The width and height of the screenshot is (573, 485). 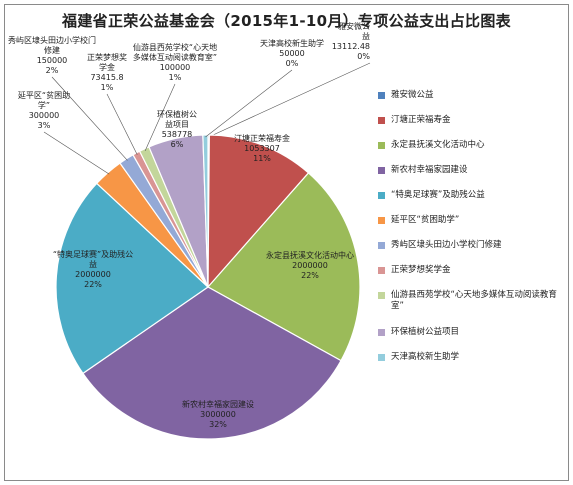 I want to click on legend-item: 正荣梦想奖学金, so click(x=472, y=270).